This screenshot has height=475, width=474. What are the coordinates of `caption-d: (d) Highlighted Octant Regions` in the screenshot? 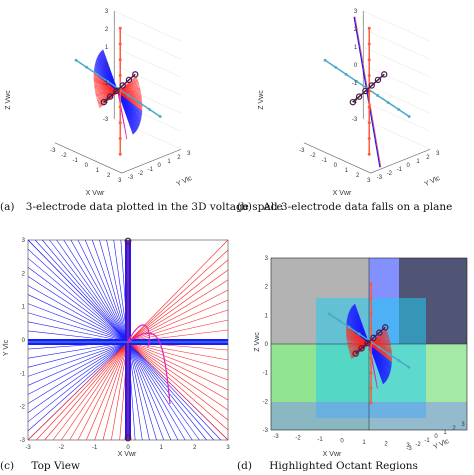 It's located at (327, 466).